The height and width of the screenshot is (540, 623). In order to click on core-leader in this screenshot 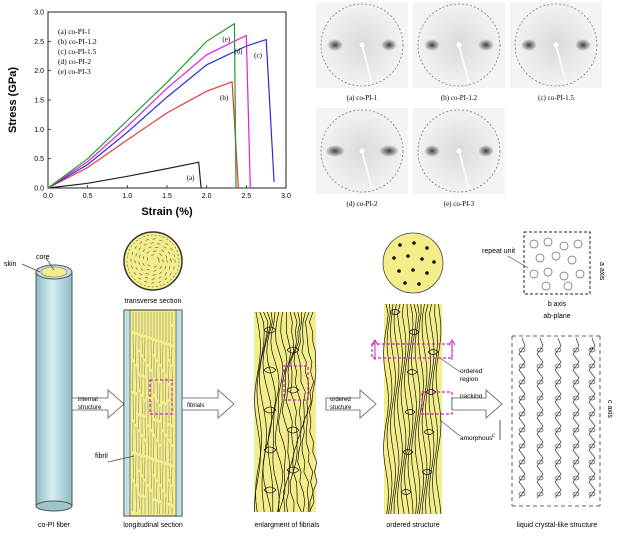, I will do `click(50, 264)`.